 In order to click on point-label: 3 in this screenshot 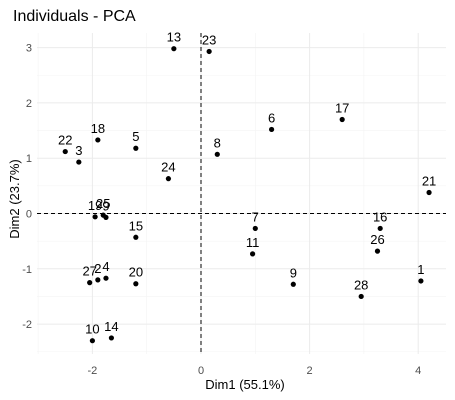, I will do `click(78, 150)`.